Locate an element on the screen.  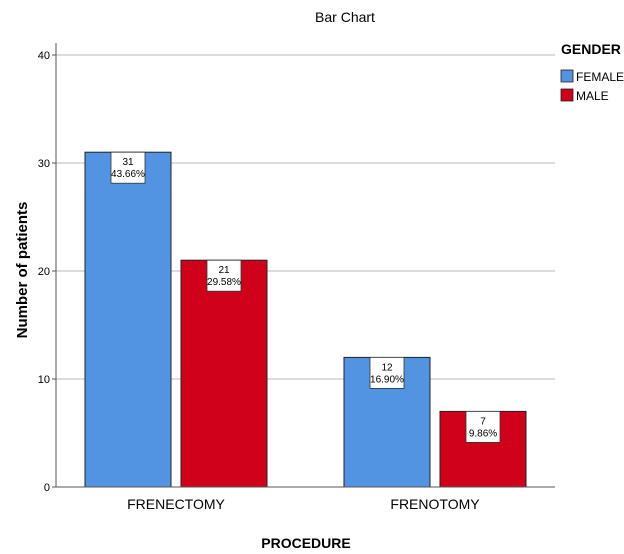
chart-title: Bar Chart is located at coordinates (345, 17).